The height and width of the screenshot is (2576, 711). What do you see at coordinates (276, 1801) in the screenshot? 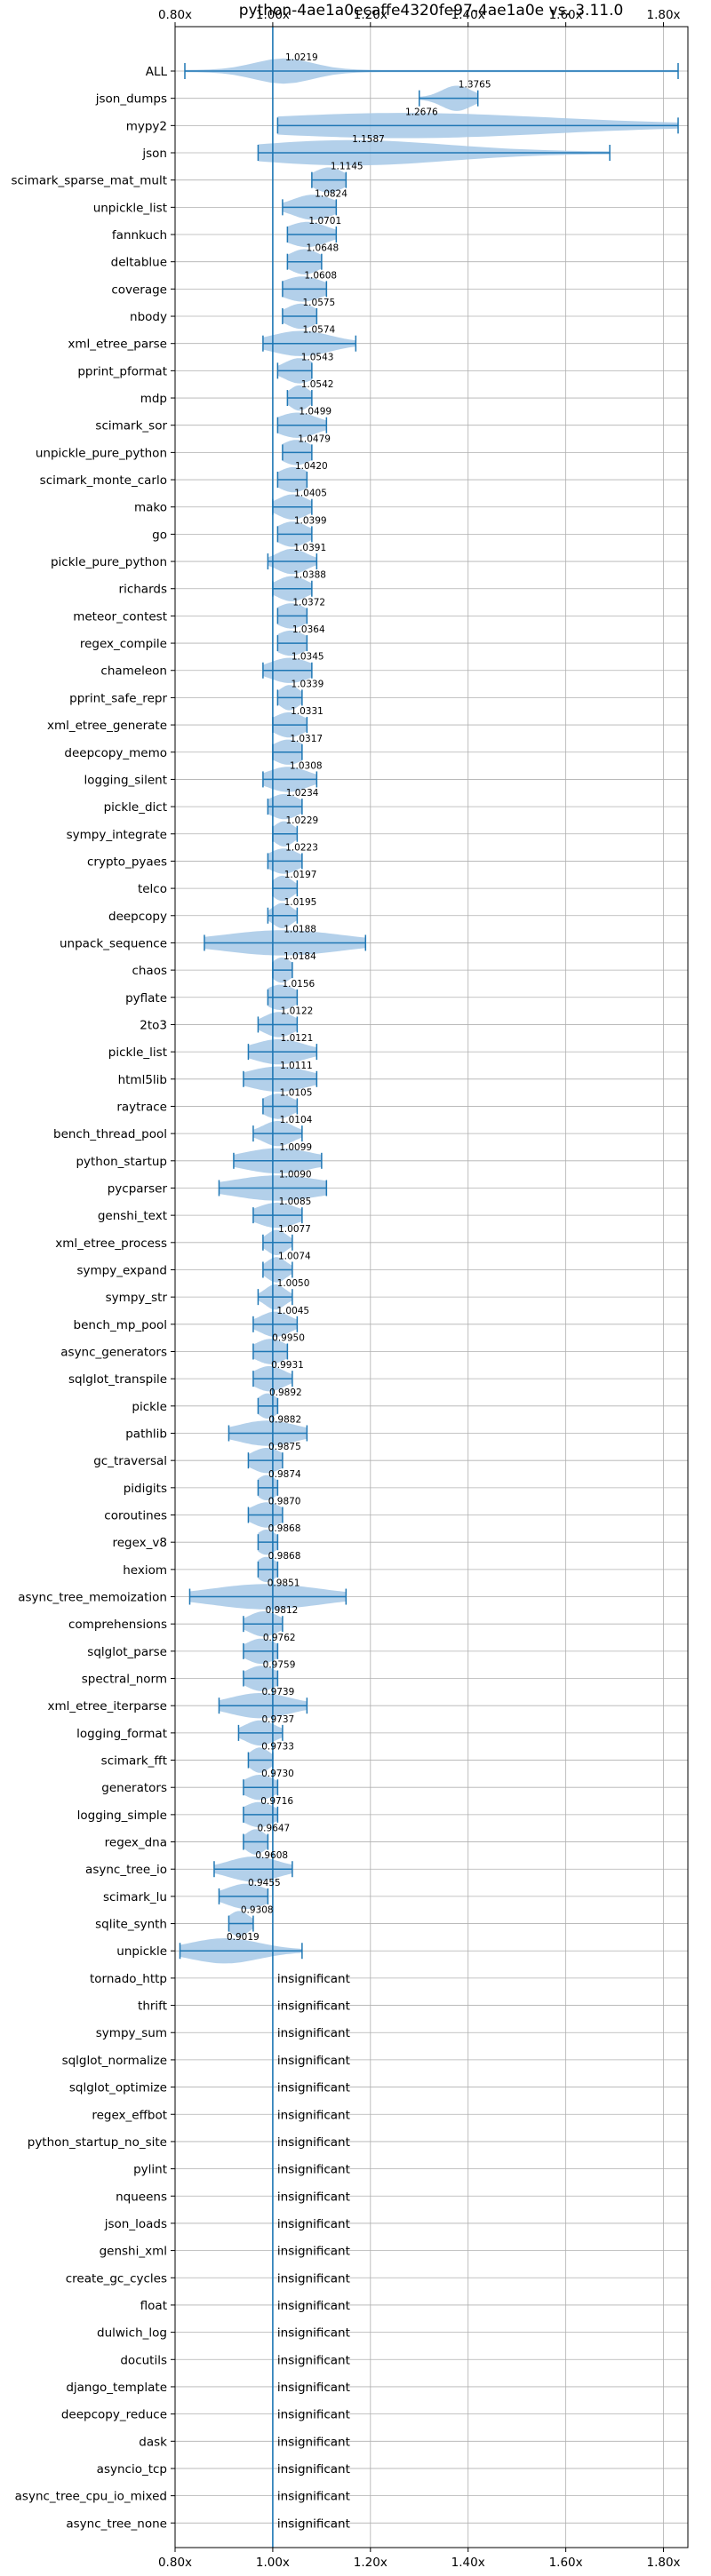
I see `mean-label: 0.9716` at bounding box center [276, 1801].